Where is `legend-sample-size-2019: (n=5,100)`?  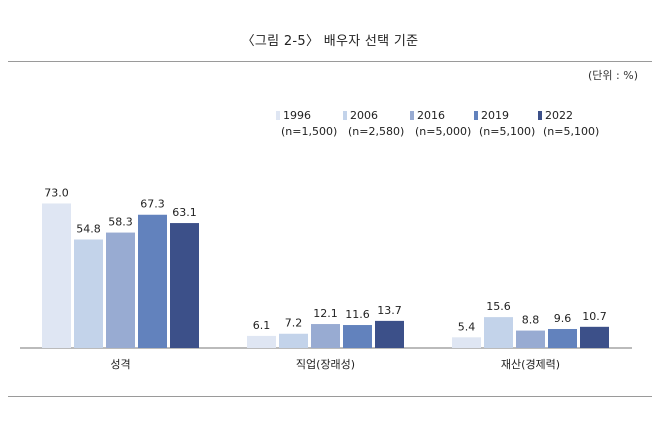
legend-sample-size-2019: (n=5,100) is located at coordinates (507, 131).